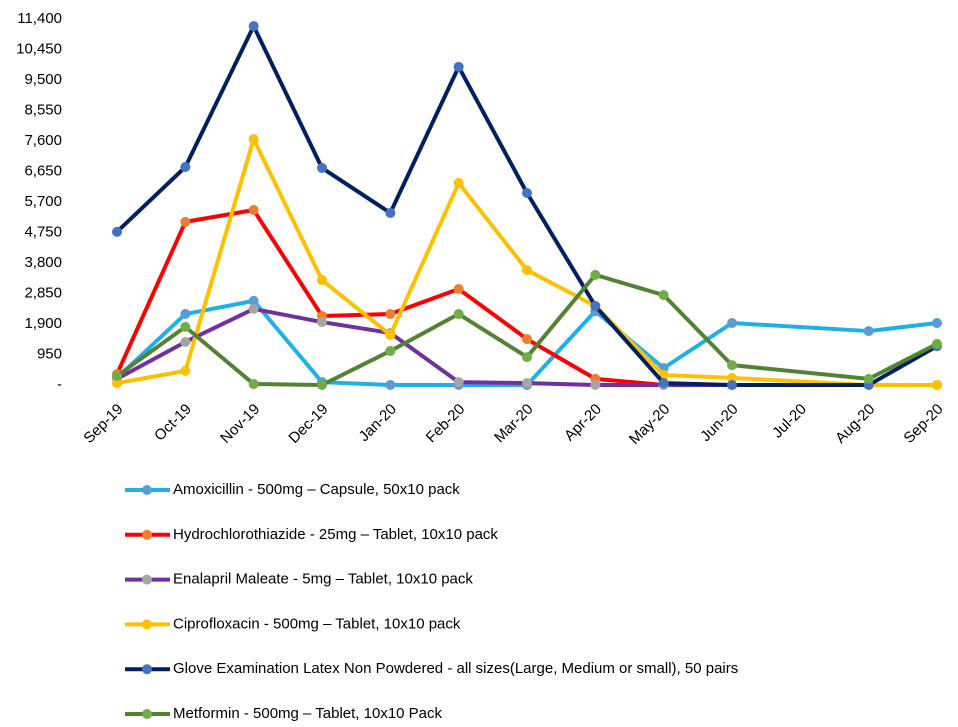 The image size is (958, 727). I want to click on x-tick-label: May-20, so click(649, 424).